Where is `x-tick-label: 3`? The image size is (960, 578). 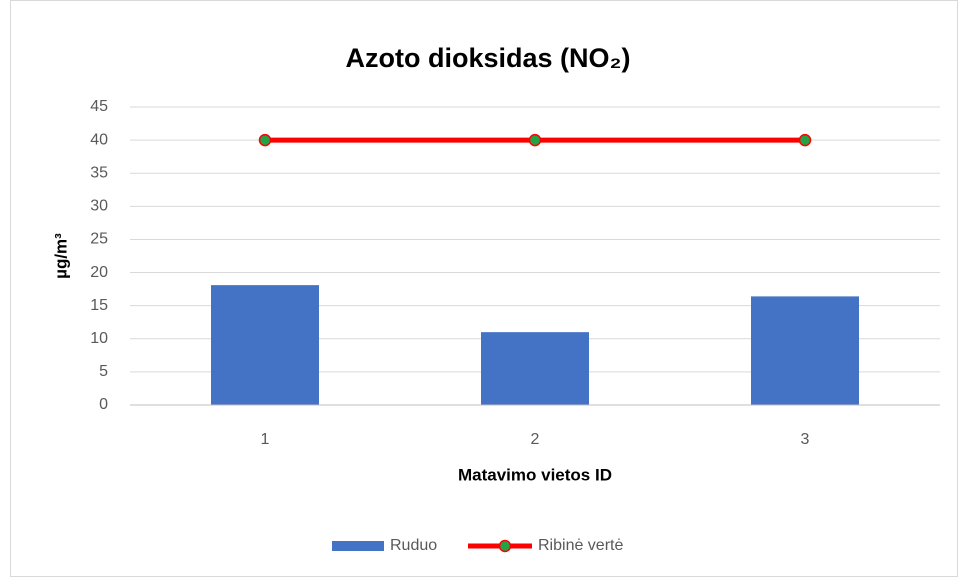
x-tick-label: 3 is located at coordinates (805, 439).